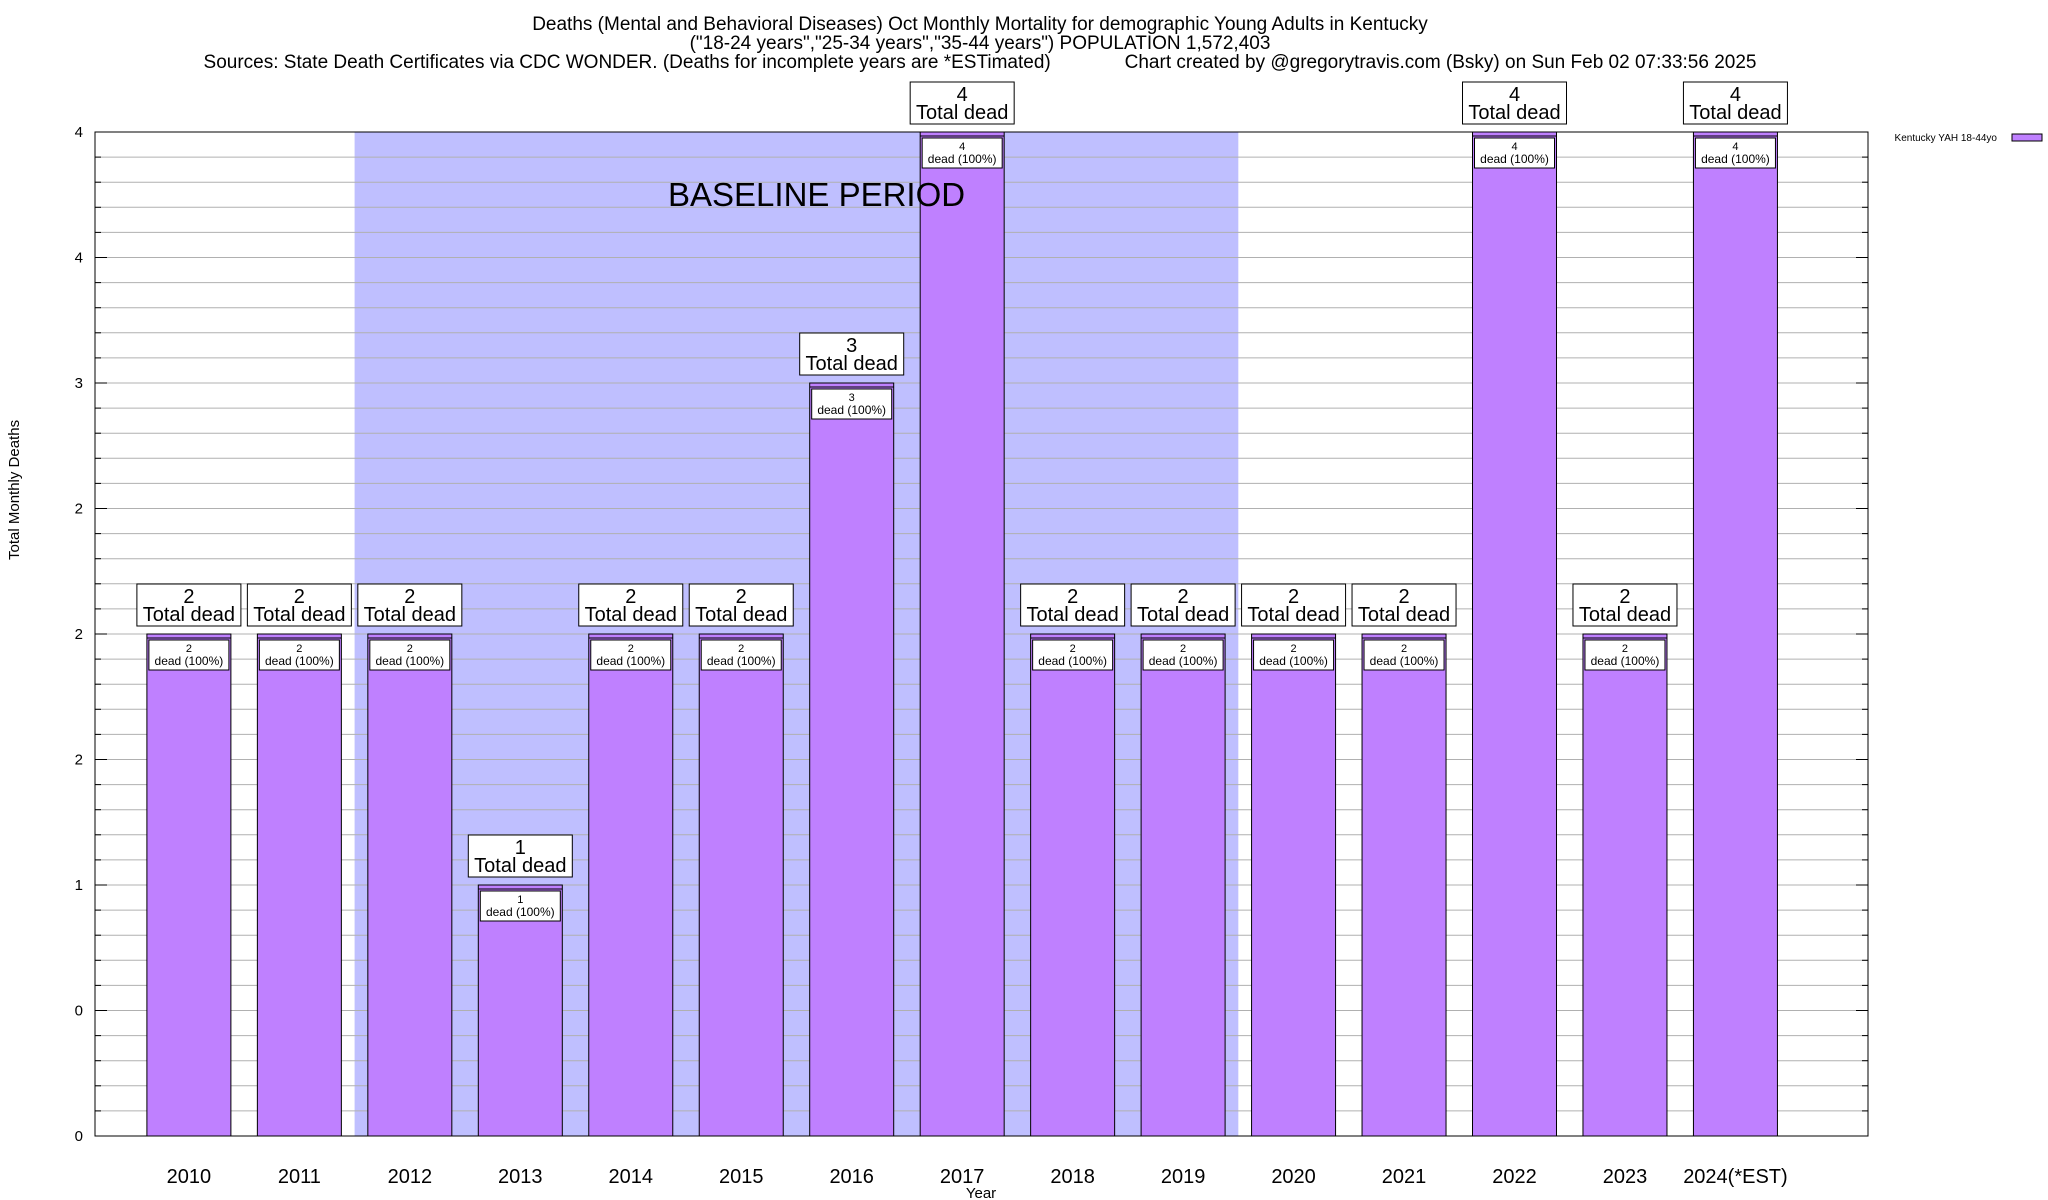 Image resolution: width=2048 pixels, height=1200 pixels. Describe the element at coordinates (1514, 1177) in the screenshot. I see `x-tick-label: 2022` at that location.